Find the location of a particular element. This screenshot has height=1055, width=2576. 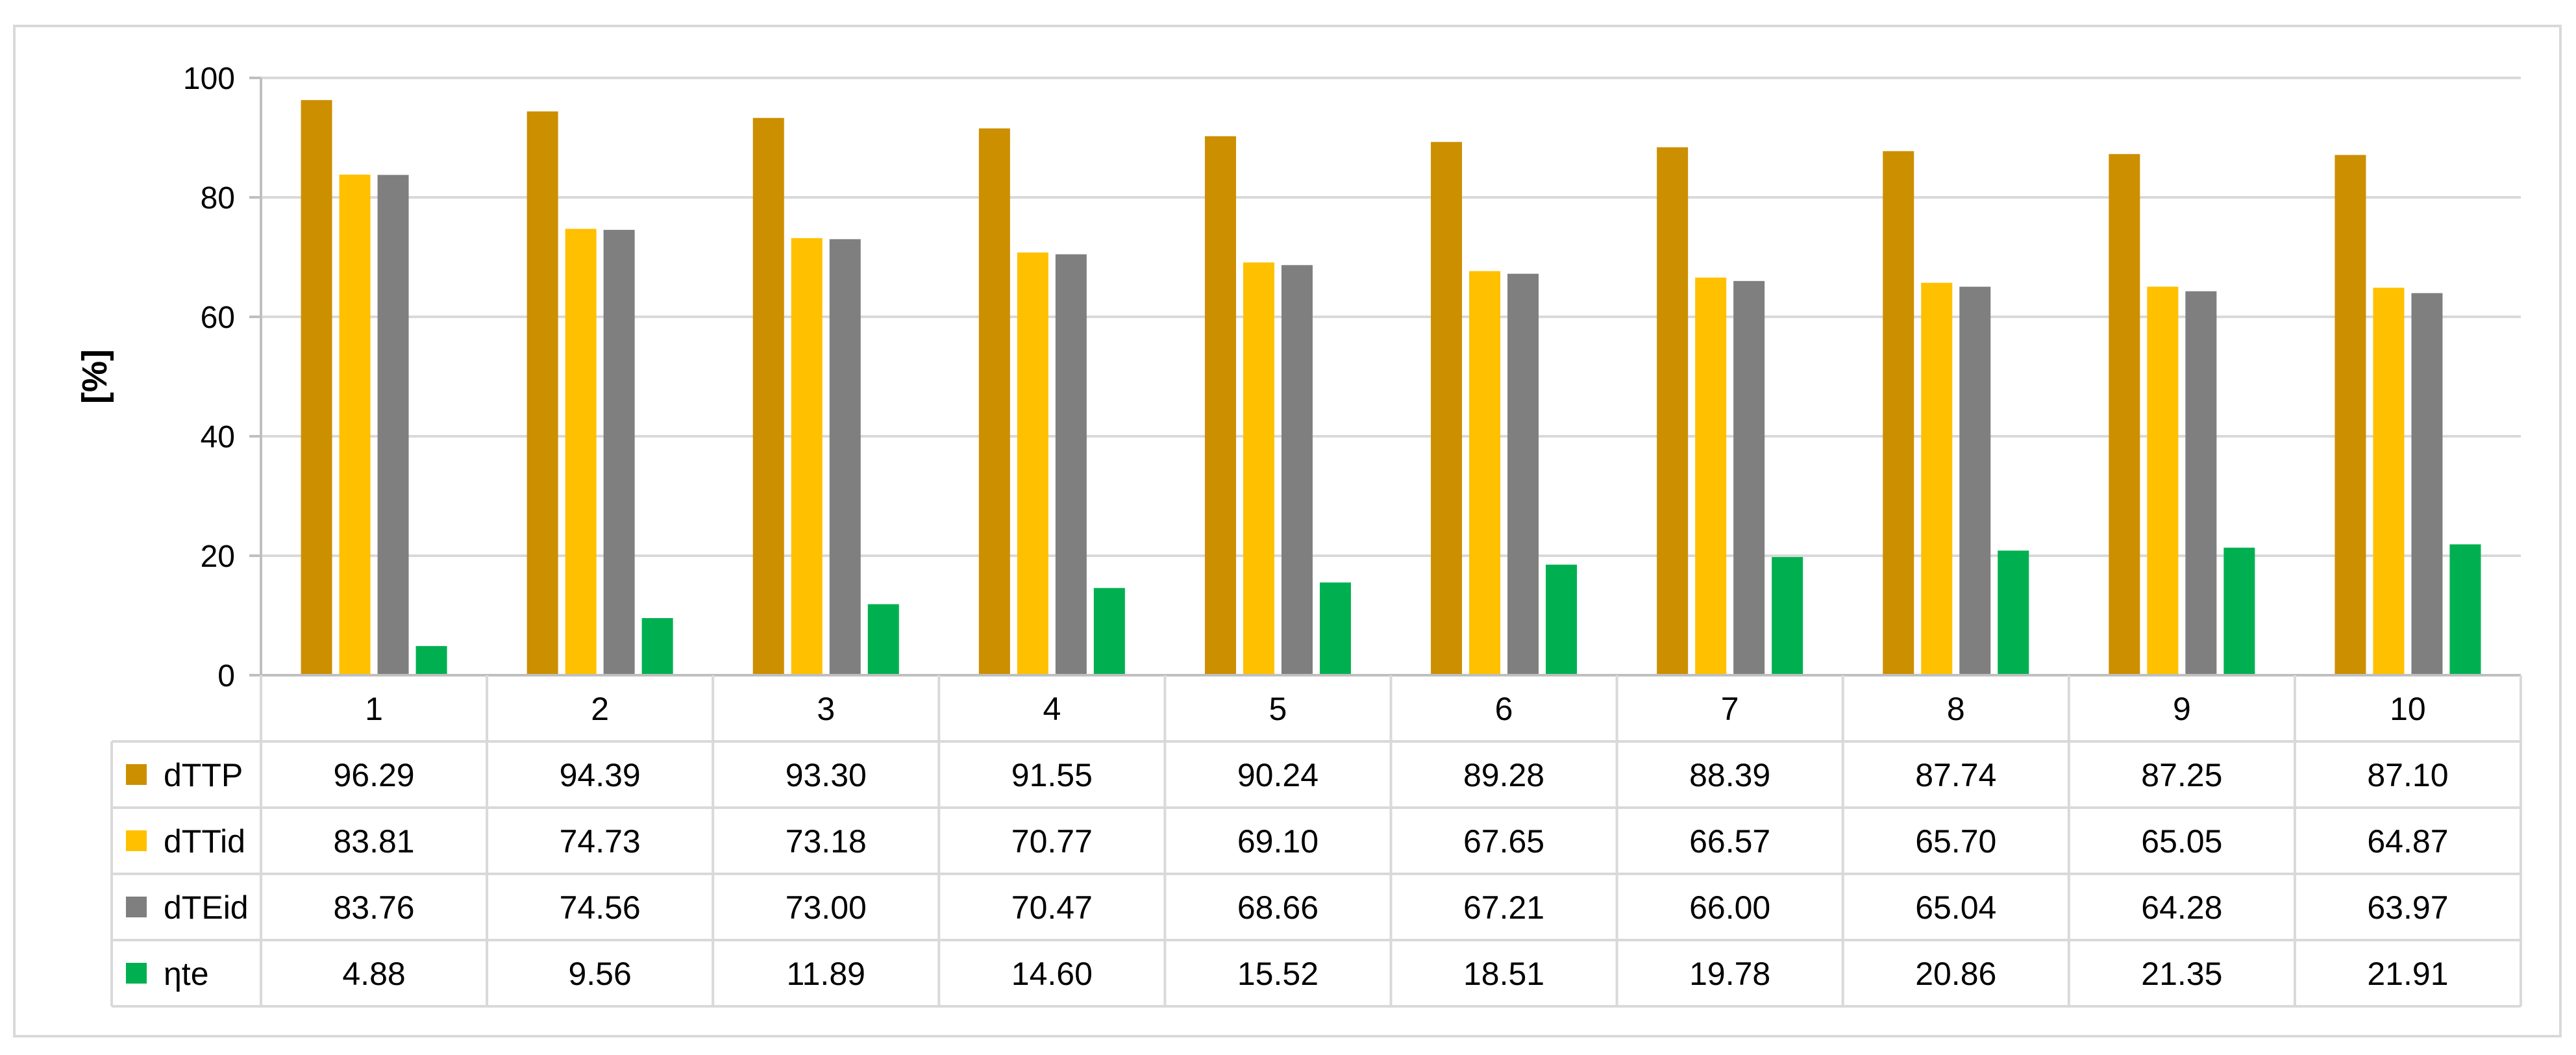

data-label: 65.04 is located at coordinates (1955, 908).